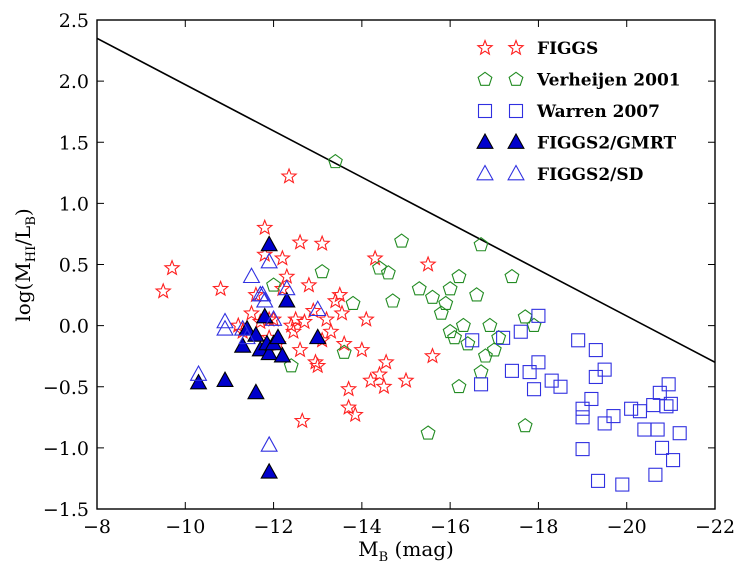 The image size is (748, 572). Describe the element at coordinates (185, 527) in the screenshot. I see `x-tick-label: −10` at that location.